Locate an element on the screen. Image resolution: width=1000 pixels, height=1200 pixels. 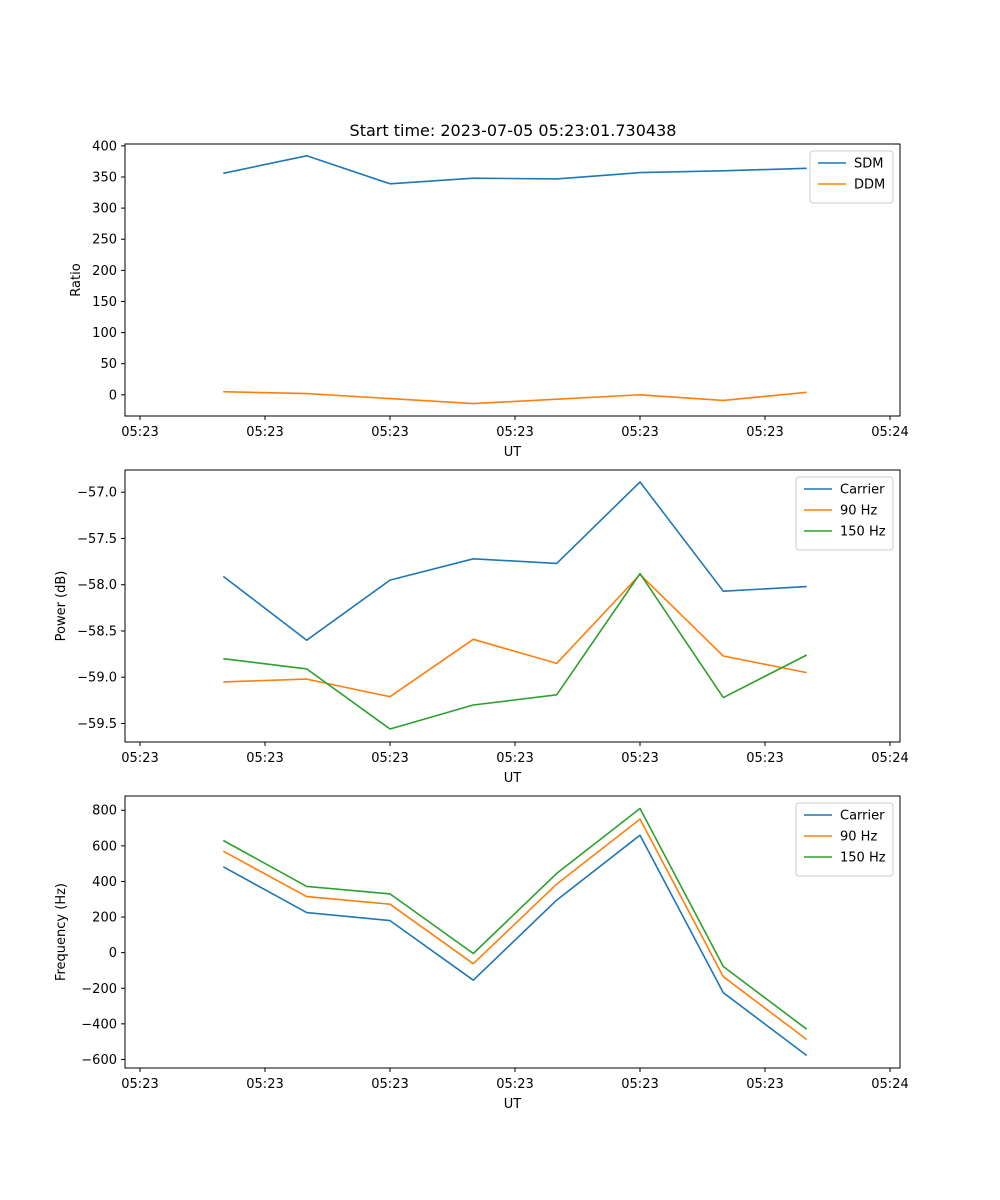
y-tick-label: 100 is located at coordinates (104, 333).